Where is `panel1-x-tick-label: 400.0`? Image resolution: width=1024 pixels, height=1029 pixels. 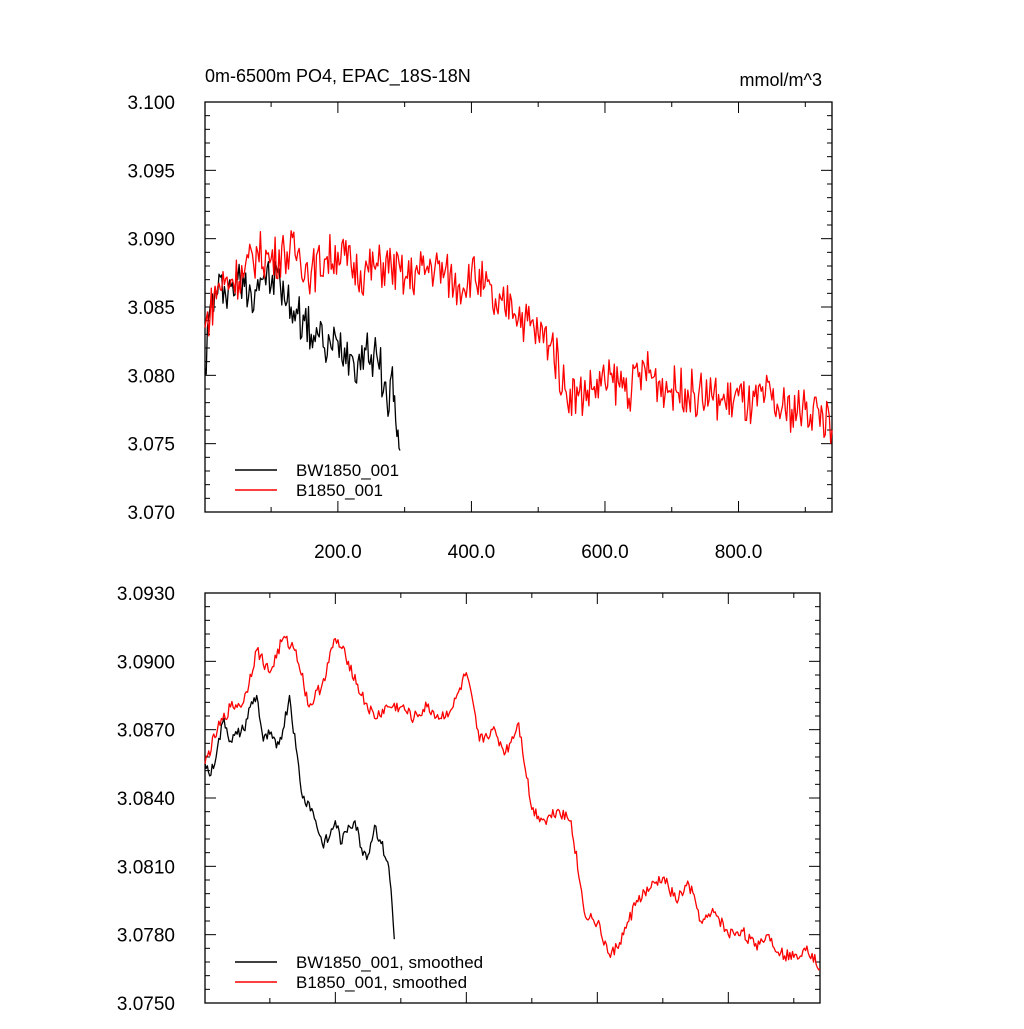
panel1-x-tick-label: 400.0 is located at coordinates (472, 552).